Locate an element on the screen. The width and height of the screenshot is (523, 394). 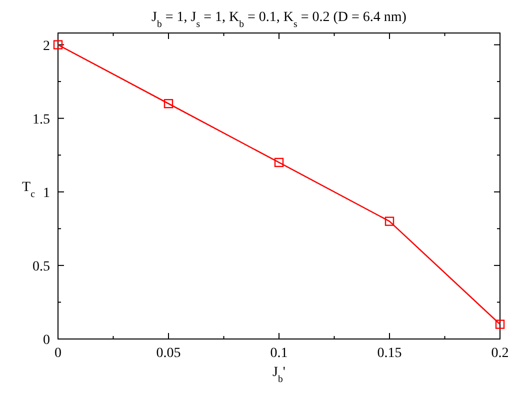
x-tick-label: 0.1 is located at coordinates (279, 353).